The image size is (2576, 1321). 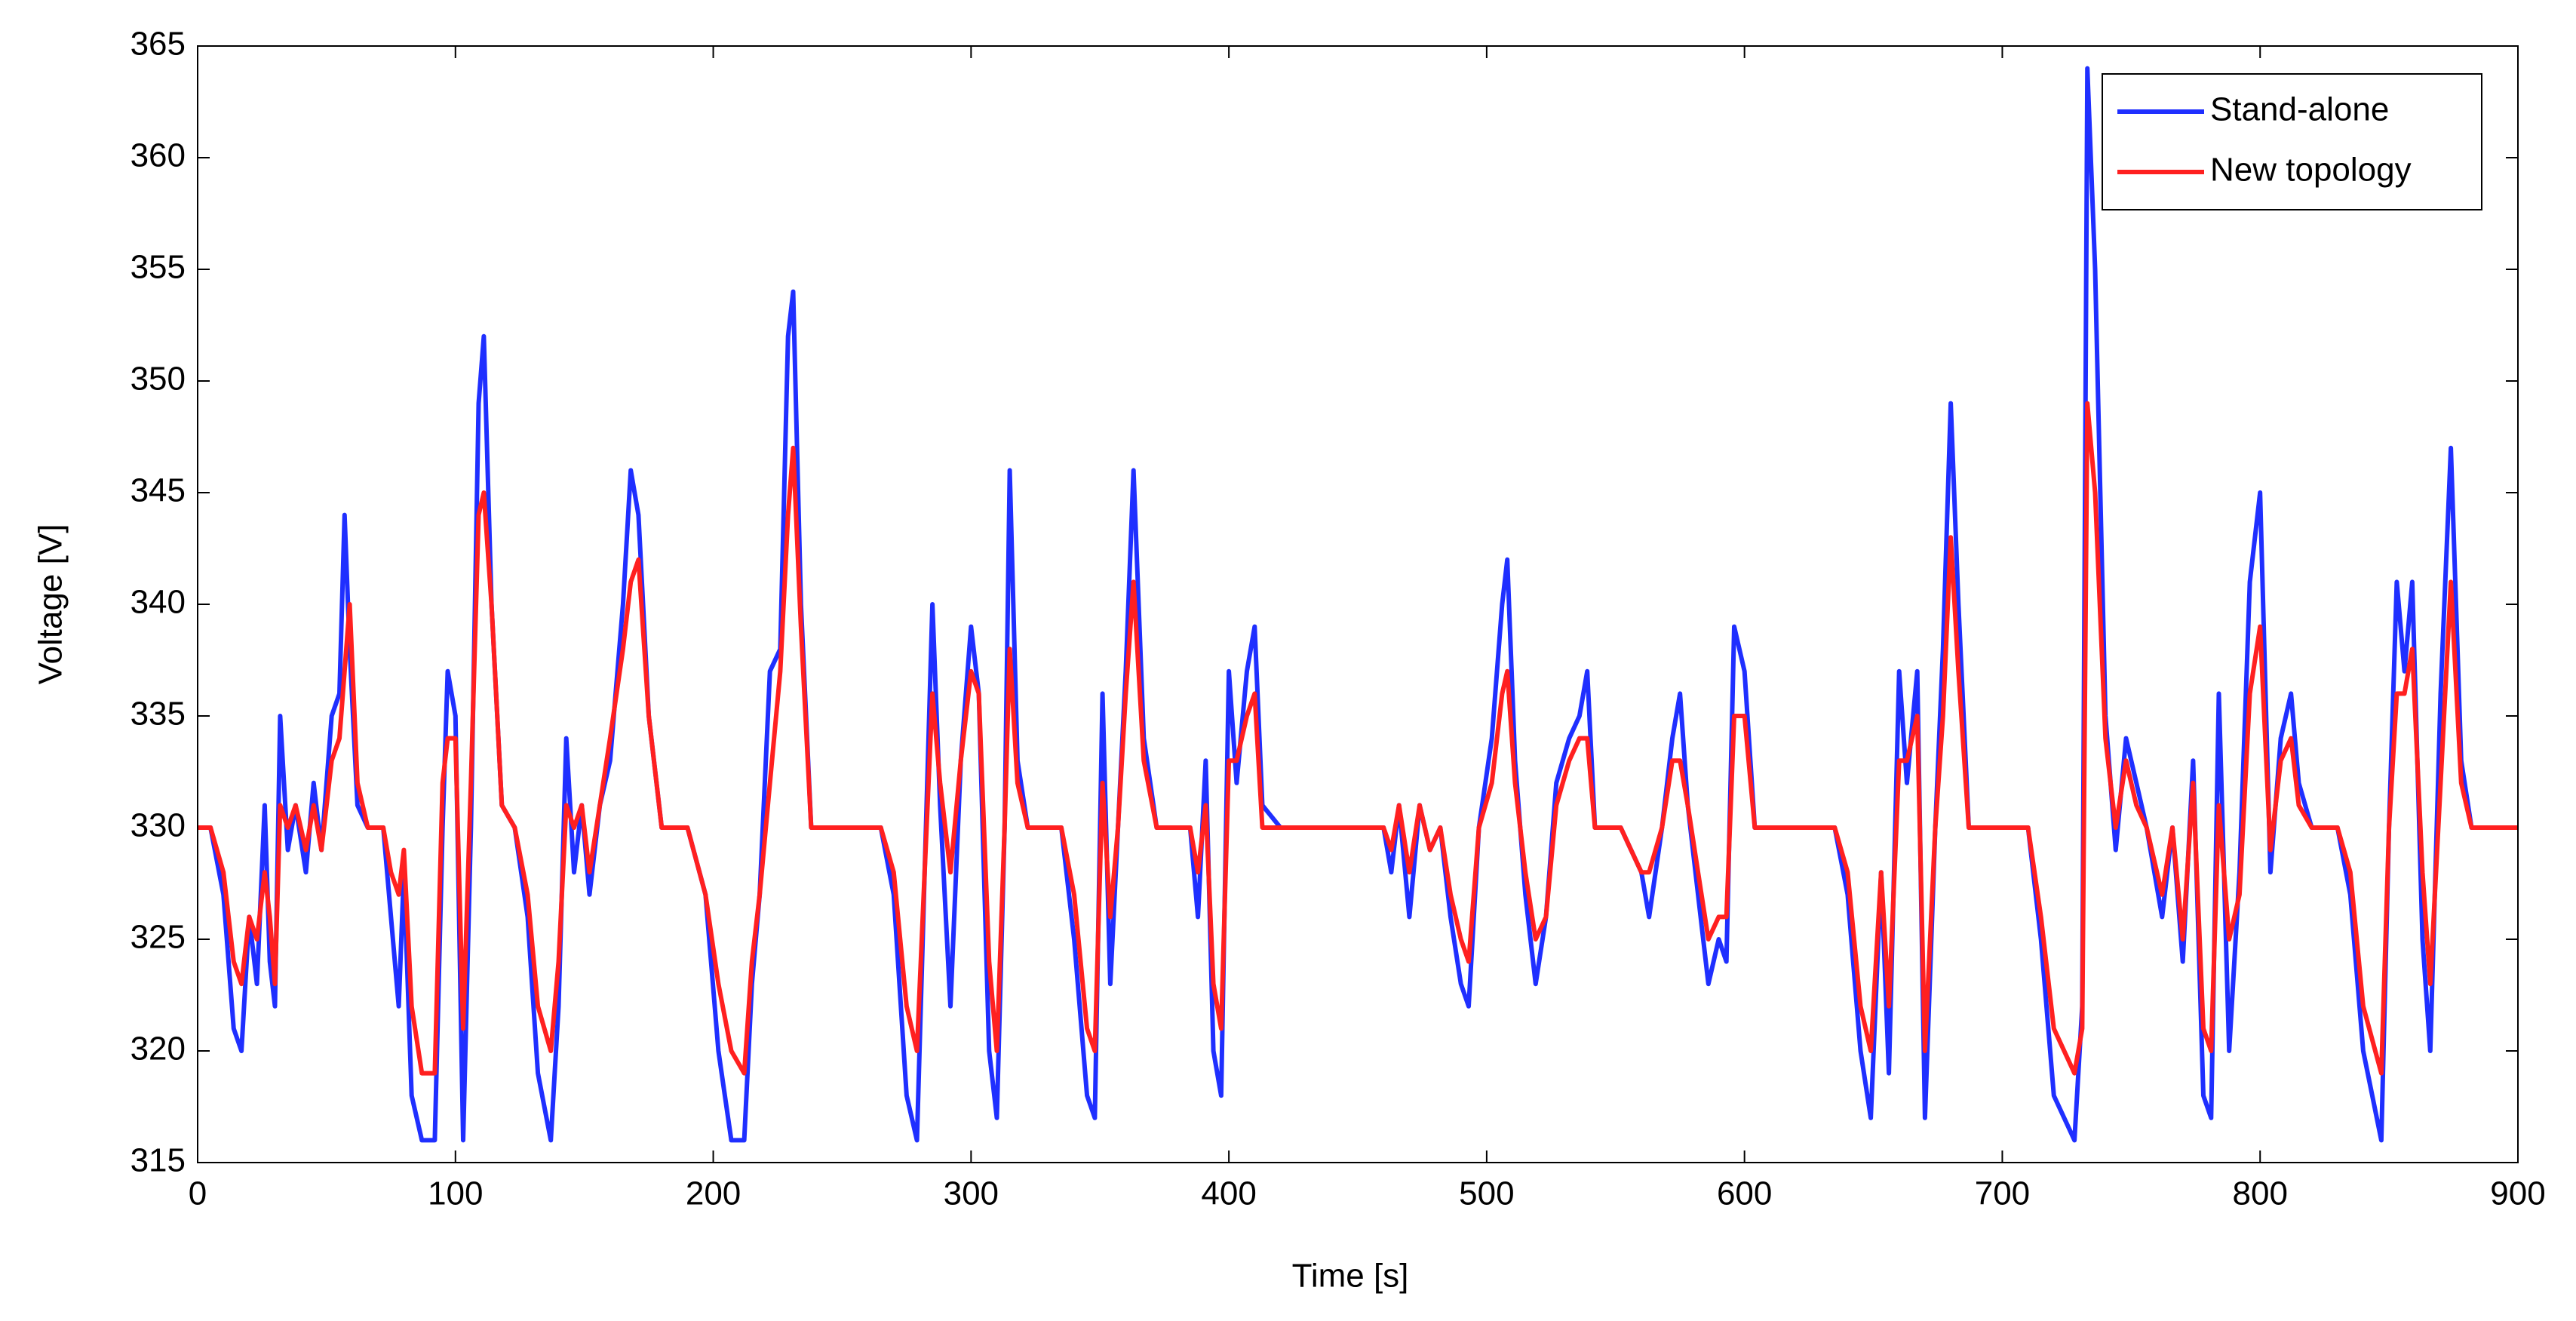 What do you see at coordinates (158, 714) in the screenshot?
I see `y-tick-label: 335` at bounding box center [158, 714].